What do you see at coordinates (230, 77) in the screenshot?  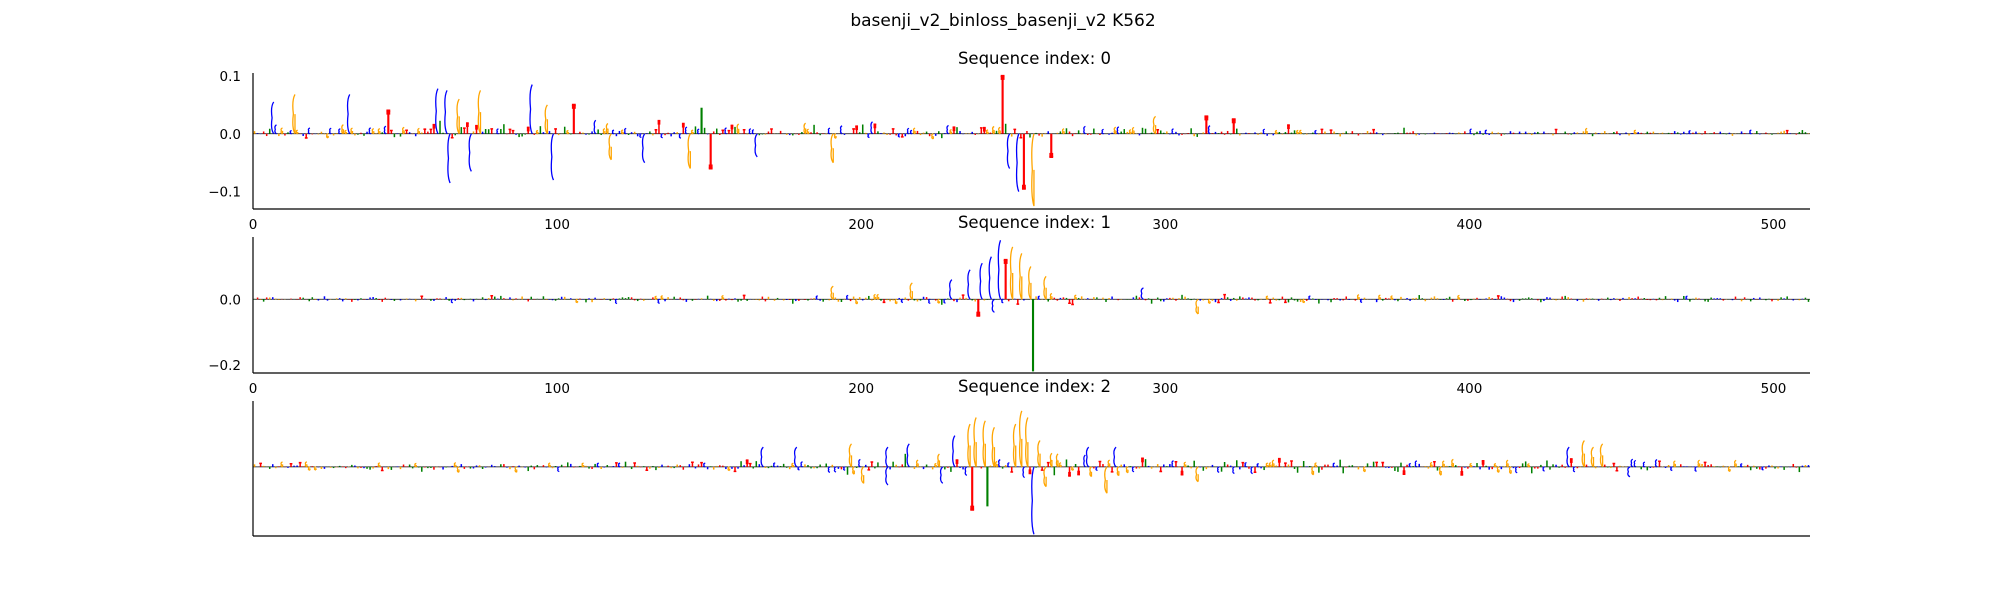 I see `y-tick-label: 0.1` at bounding box center [230, 77].